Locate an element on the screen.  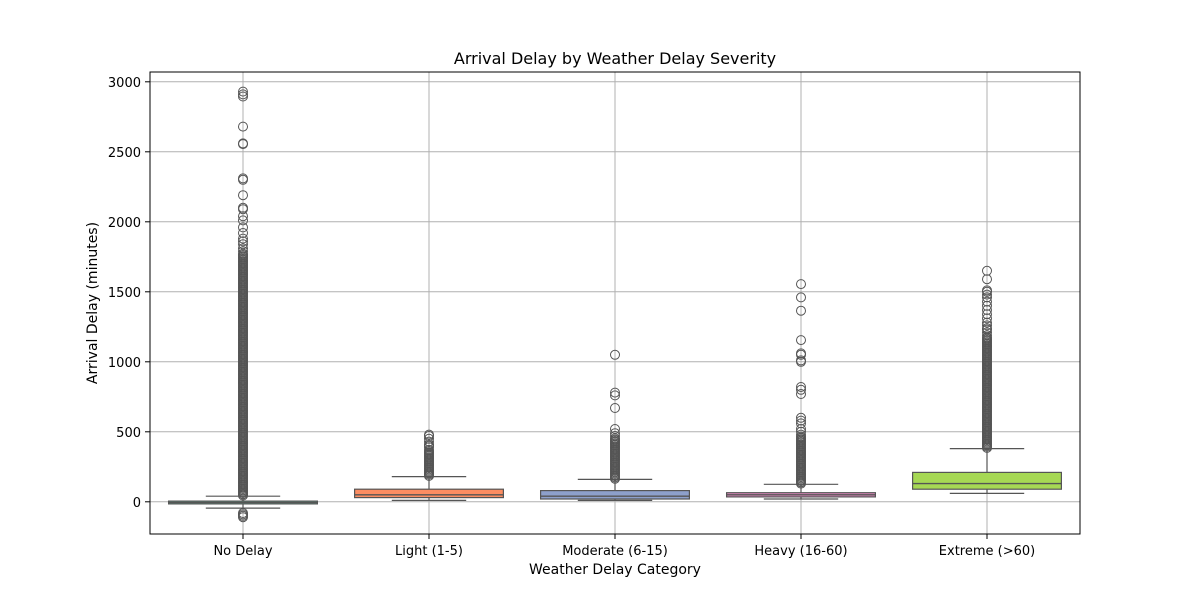
y-tick-label: 0 is located at coordinates (137, 503).